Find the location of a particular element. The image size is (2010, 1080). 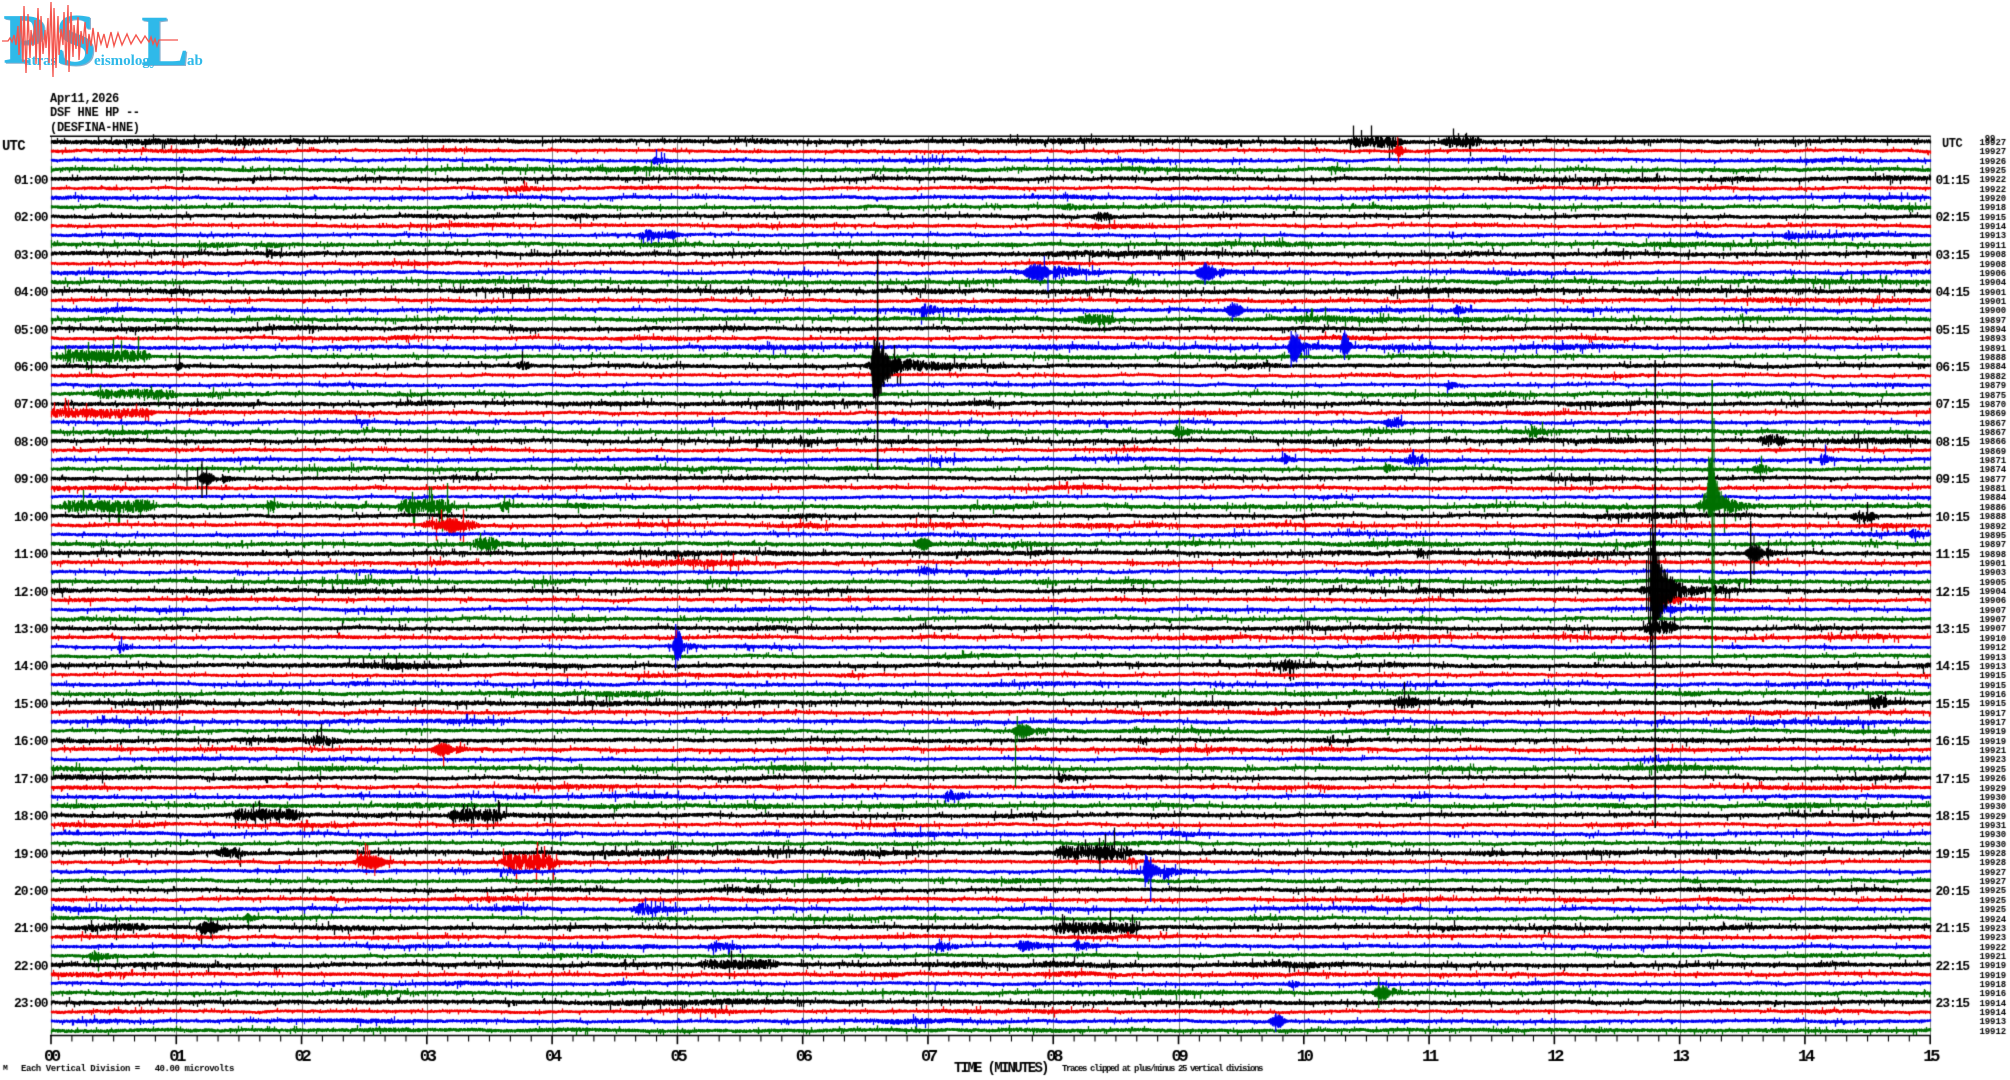

svg-text: ab is located at coordinates (195, 61).